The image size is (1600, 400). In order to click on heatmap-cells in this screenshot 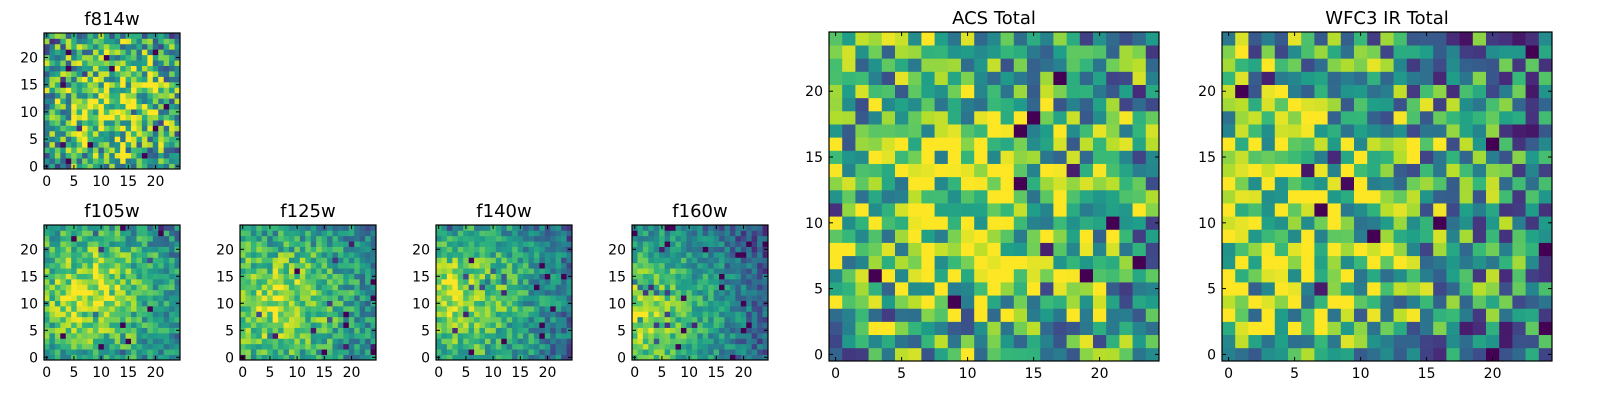, I will do `click(504, 293)`.